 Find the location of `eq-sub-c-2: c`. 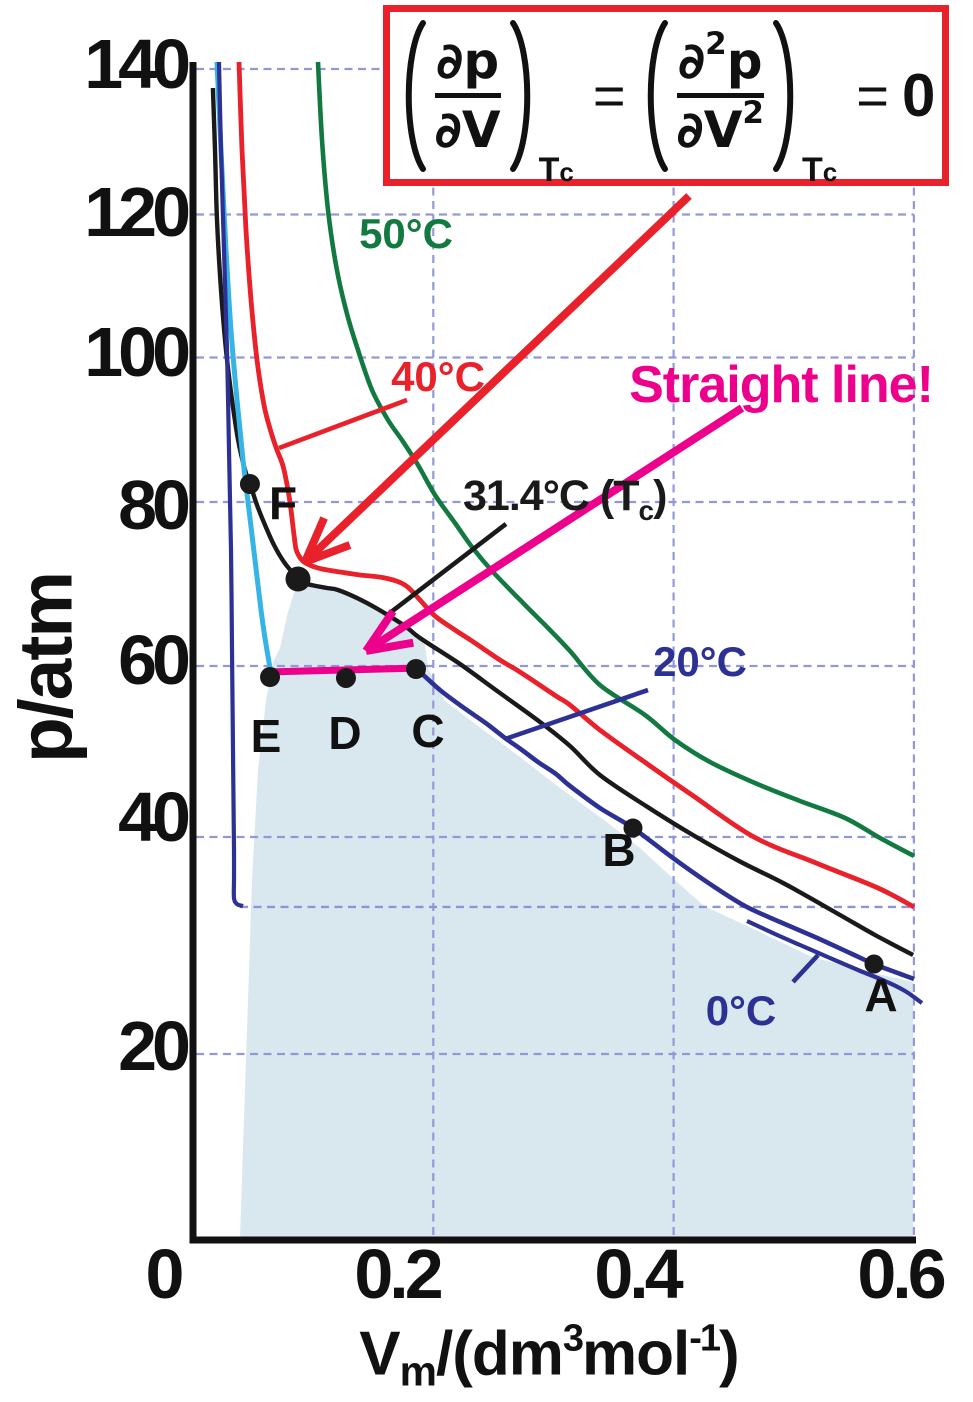

eq-sub-c-2: c is located at coordinates (830, 171).